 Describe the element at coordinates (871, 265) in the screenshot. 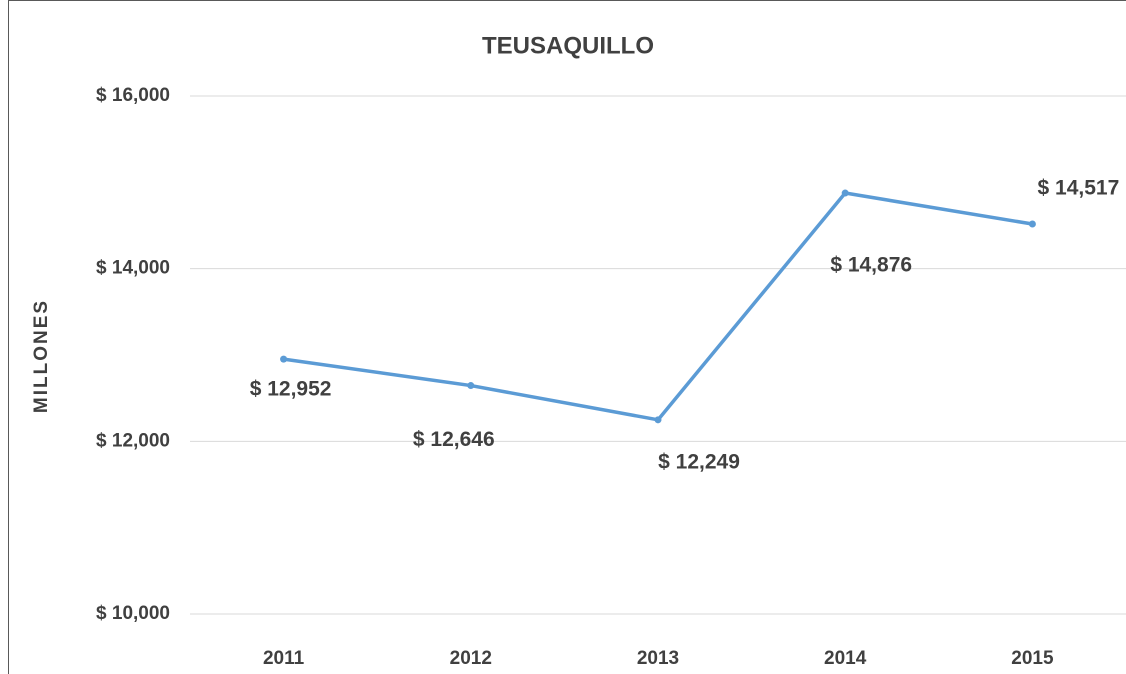

I see `data-label: $ 14,876` at that location.